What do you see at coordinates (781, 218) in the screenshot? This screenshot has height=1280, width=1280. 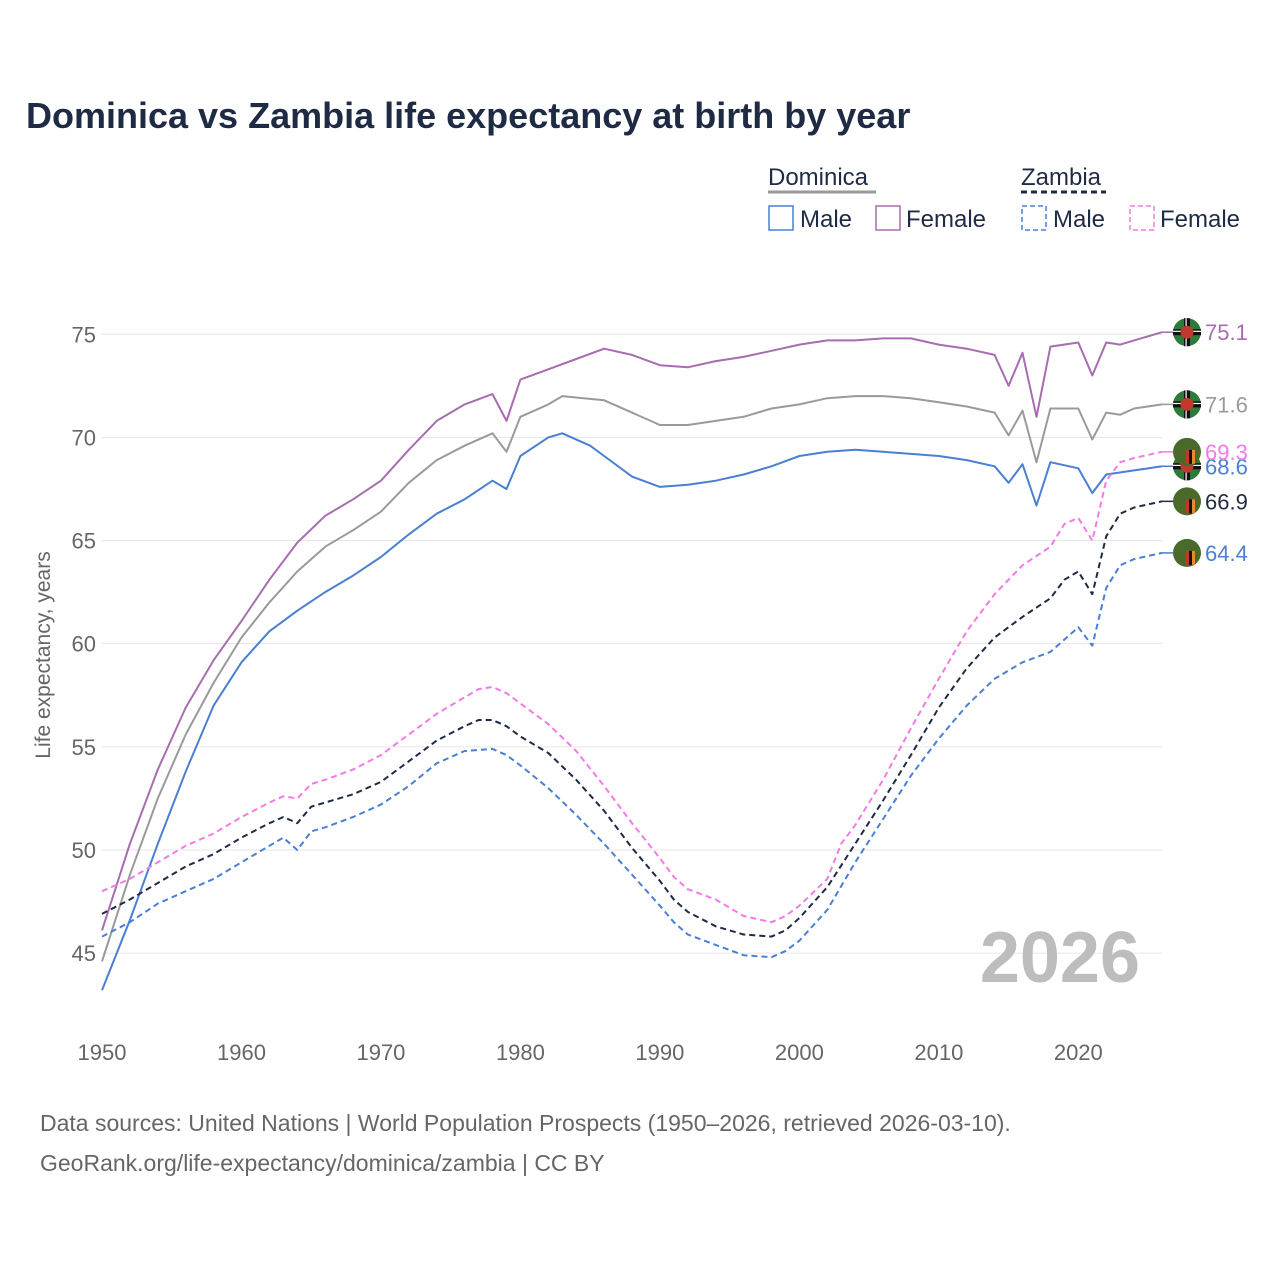 I see `legend-dominica-male-swatch` at bounding box center [781, 218].